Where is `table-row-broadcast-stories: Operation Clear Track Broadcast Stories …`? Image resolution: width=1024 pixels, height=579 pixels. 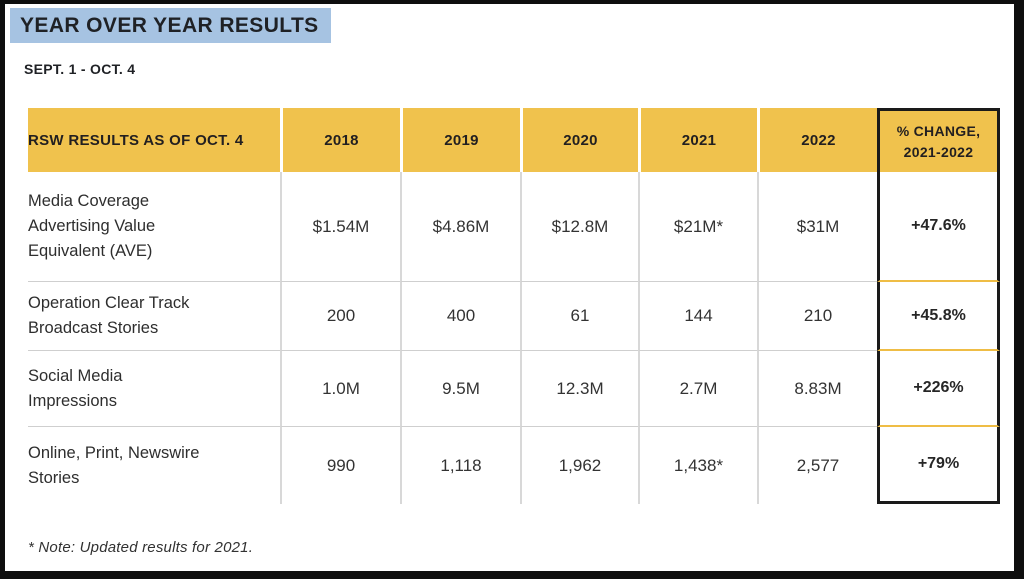 table-row-broadcast-stories: Operation Clear Track Broadcast Stories … is located at coordinates (514, 316).